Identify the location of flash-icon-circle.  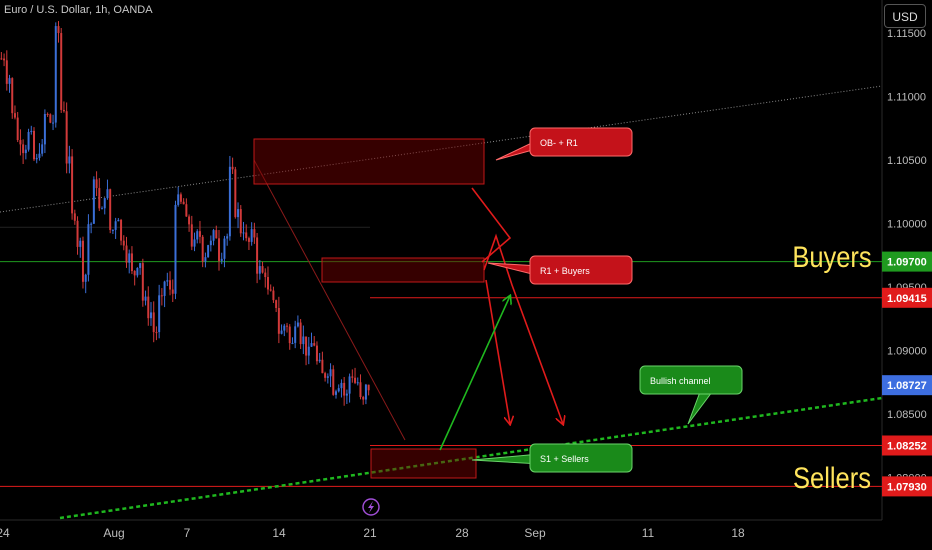
(371, 507).